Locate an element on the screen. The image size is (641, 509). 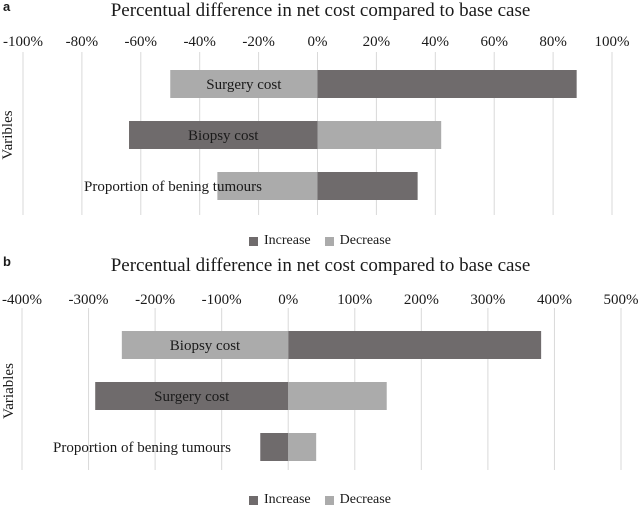
x-tick-label: -200% is located at coordinates (155, 300).